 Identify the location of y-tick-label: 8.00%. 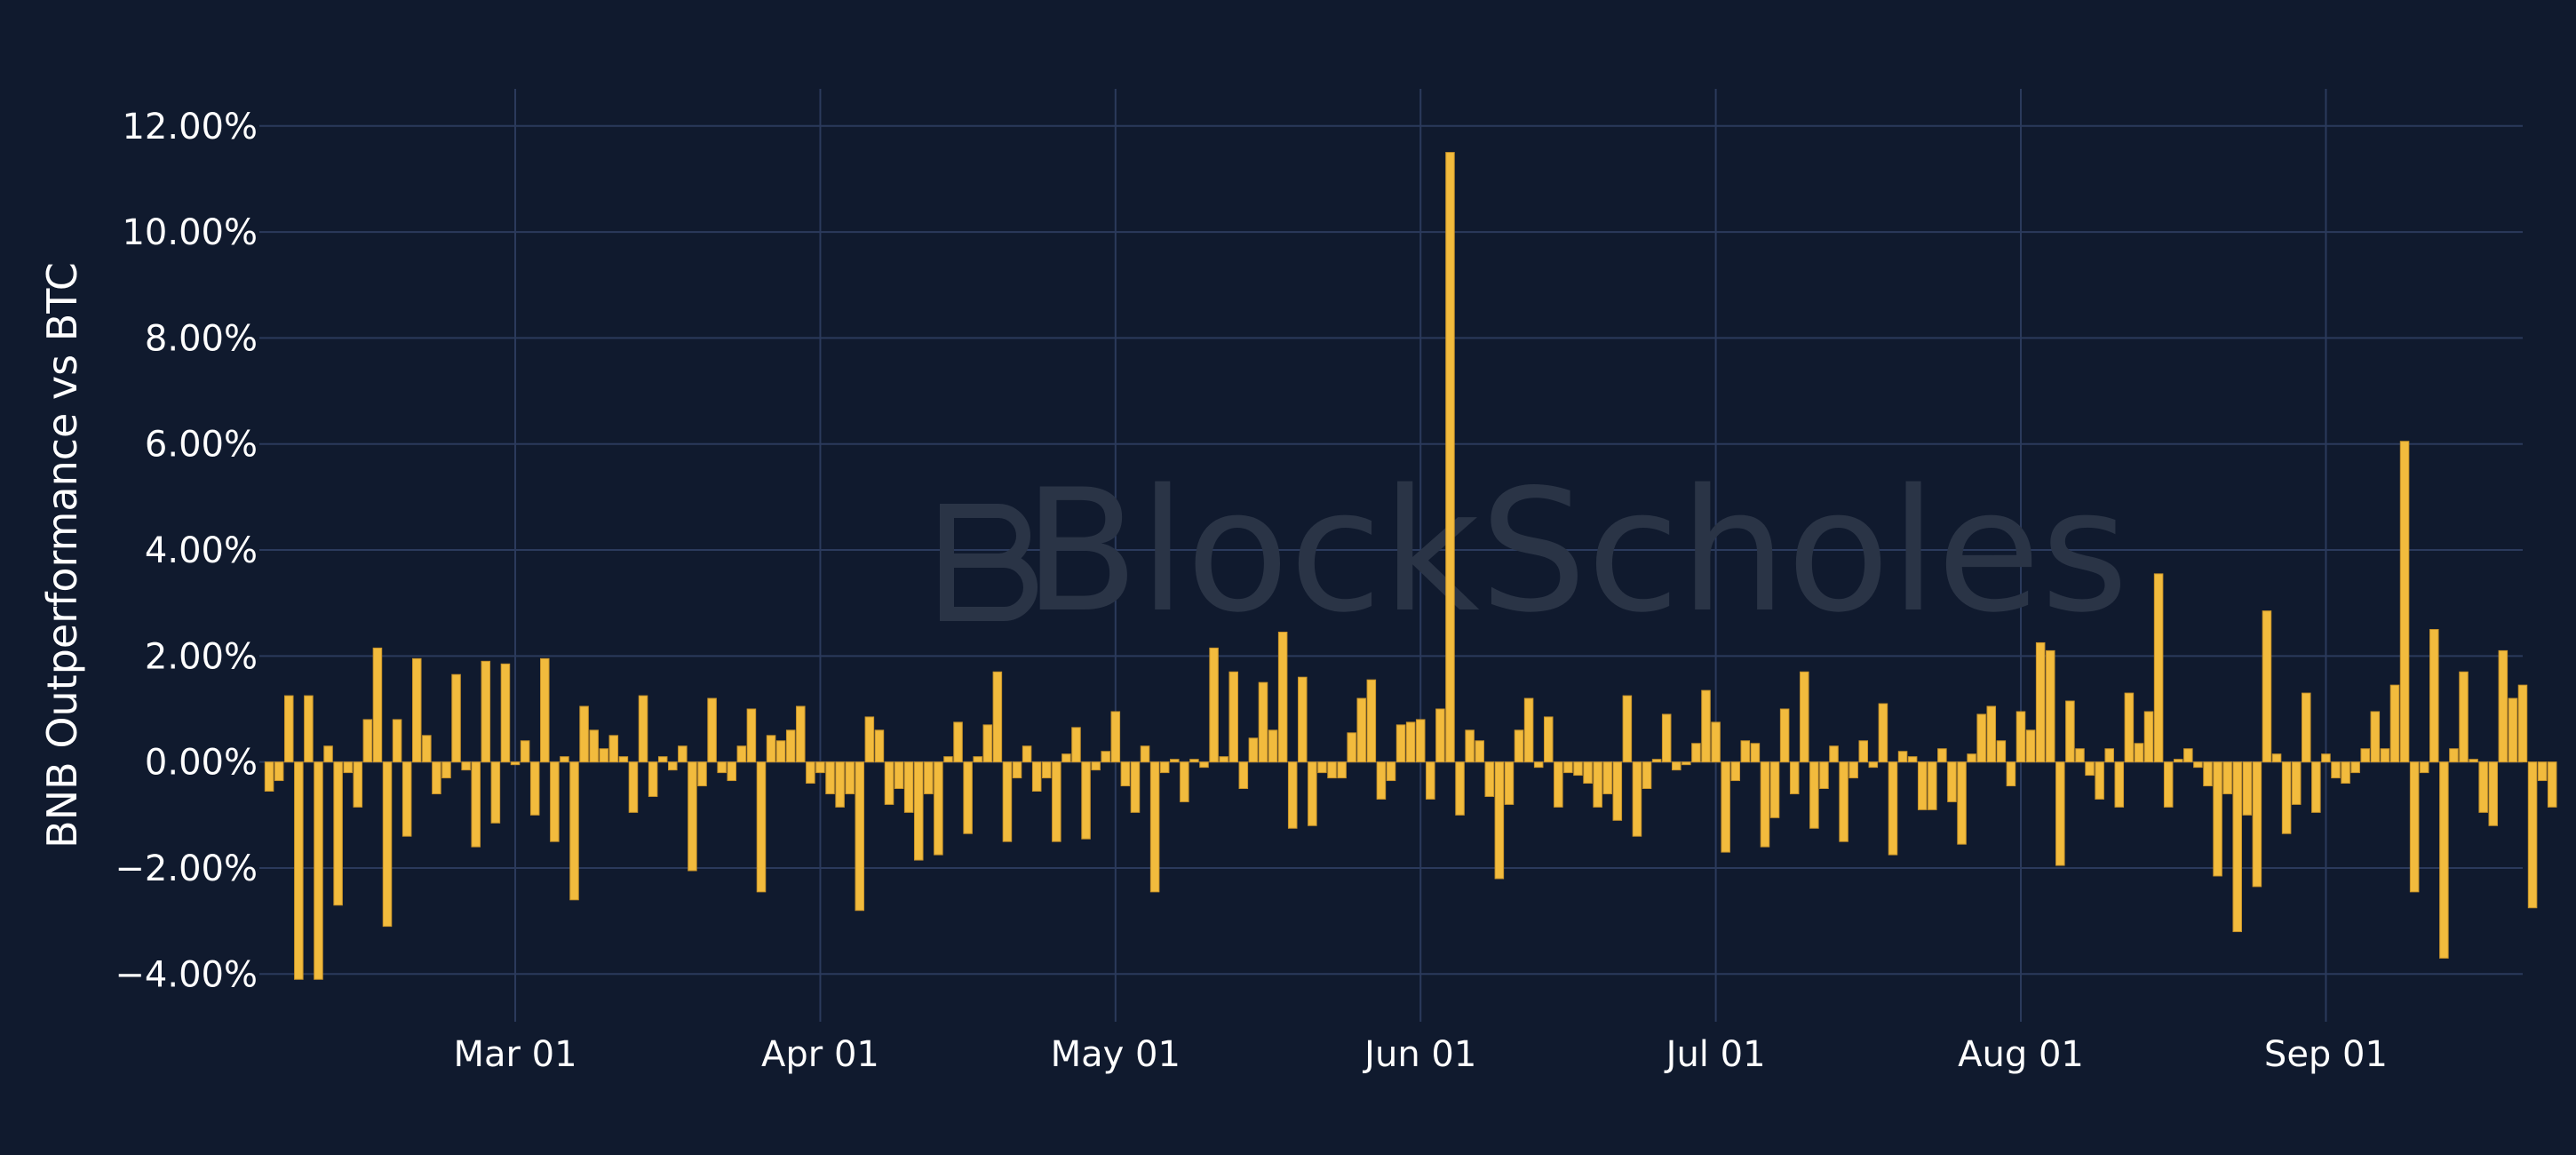
(201, 339).